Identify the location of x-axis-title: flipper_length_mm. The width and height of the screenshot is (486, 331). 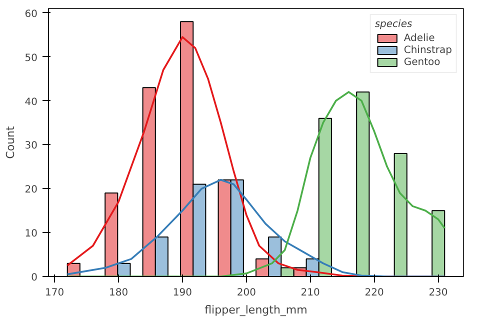
(256, 310).